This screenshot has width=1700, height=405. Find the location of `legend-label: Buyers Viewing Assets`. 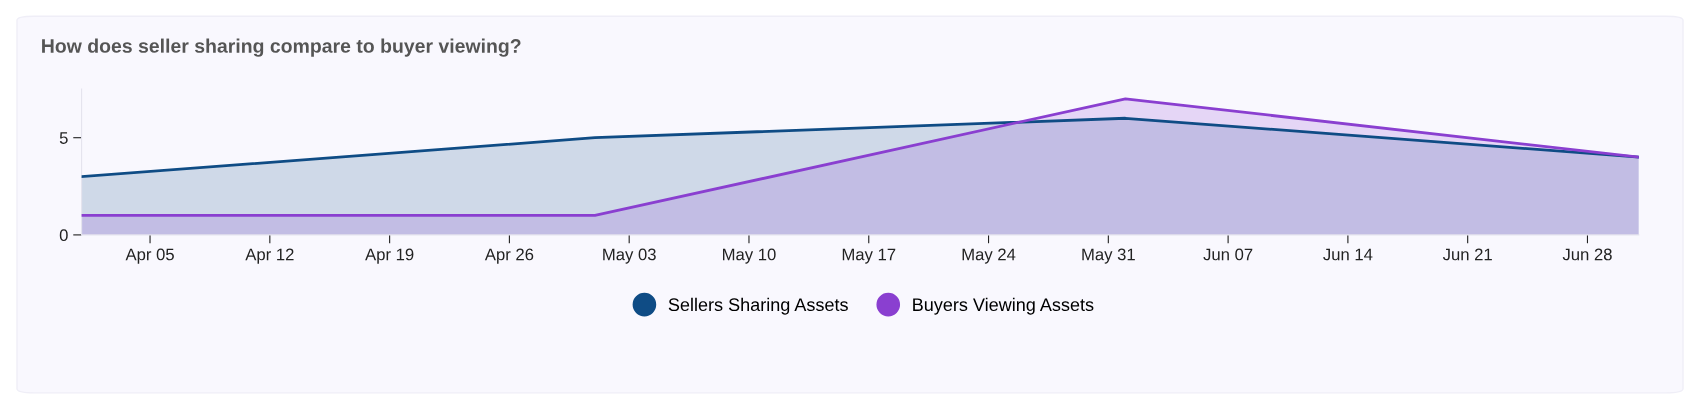

legend-label: Buyers Viewing Assets is located at coordinates (1003, 306).